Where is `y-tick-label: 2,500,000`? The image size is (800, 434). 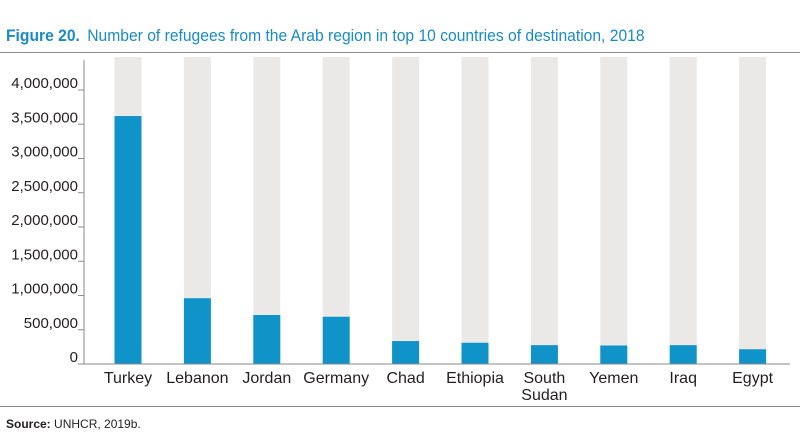 y-tick-label: 2,500,000 is located at coordinates (44, 186).